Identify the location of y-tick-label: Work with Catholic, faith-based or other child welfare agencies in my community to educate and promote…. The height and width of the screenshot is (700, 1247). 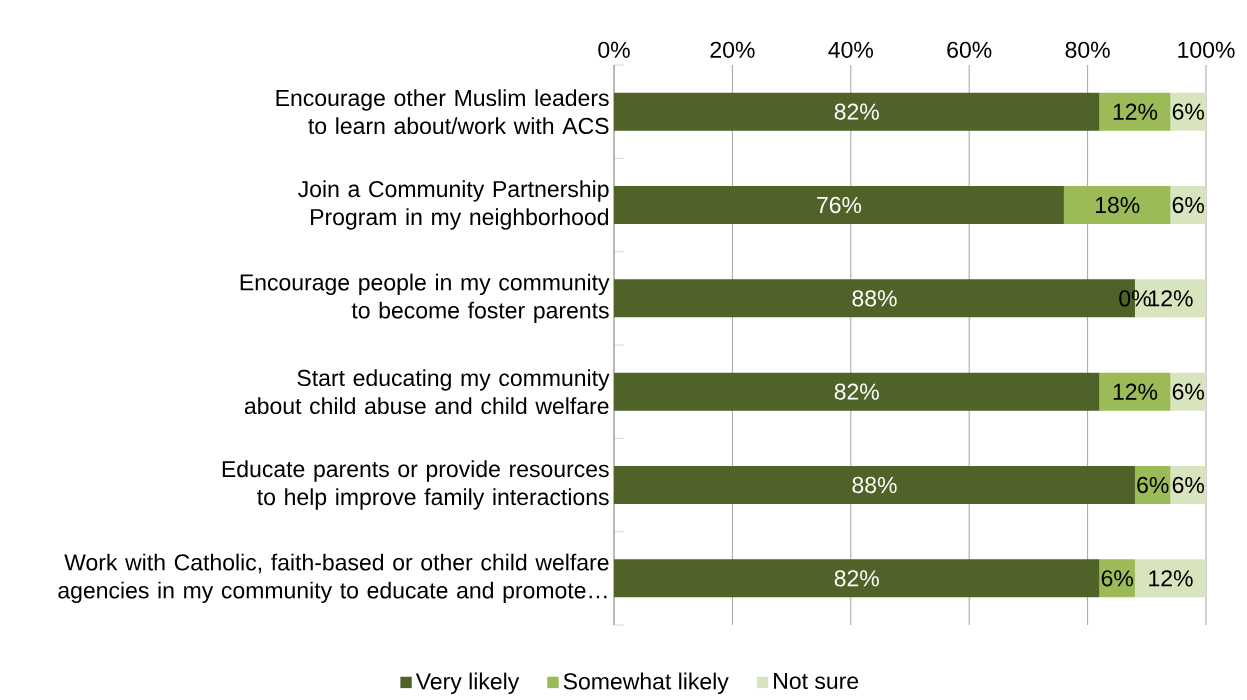
(333, 578).